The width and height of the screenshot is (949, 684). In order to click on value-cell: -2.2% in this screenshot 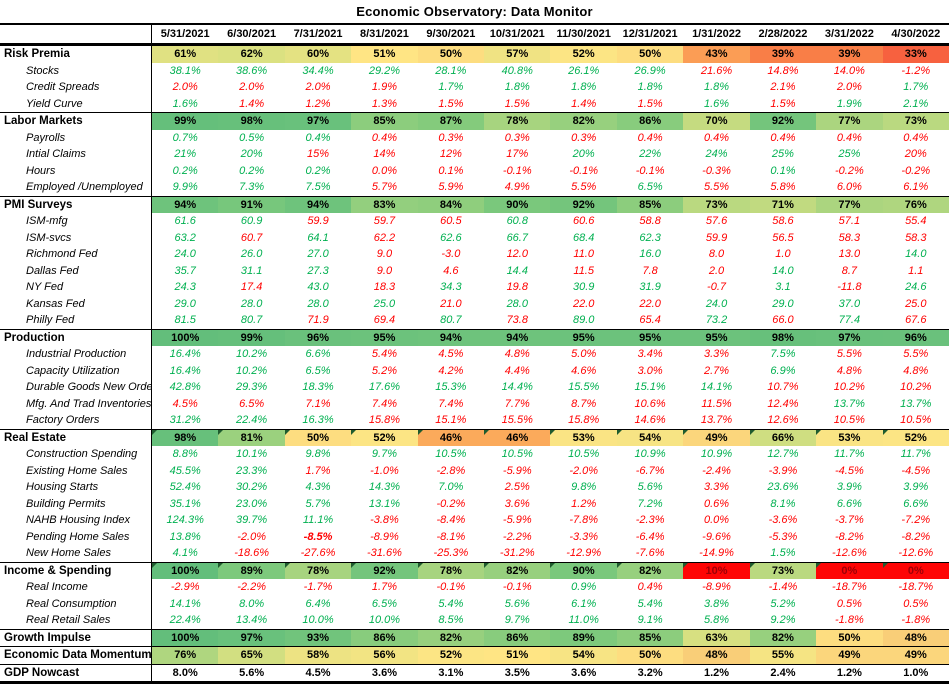, I will do `click(517, 536)`.